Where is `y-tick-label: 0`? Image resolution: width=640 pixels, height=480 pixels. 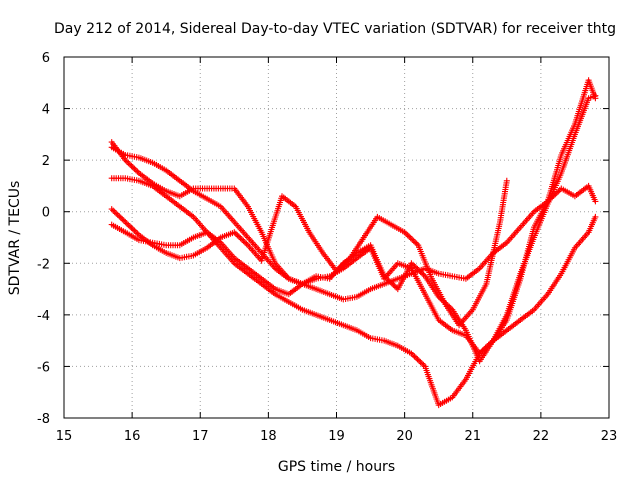
y-tick-label: 0 is located at coordinates (46, 213).